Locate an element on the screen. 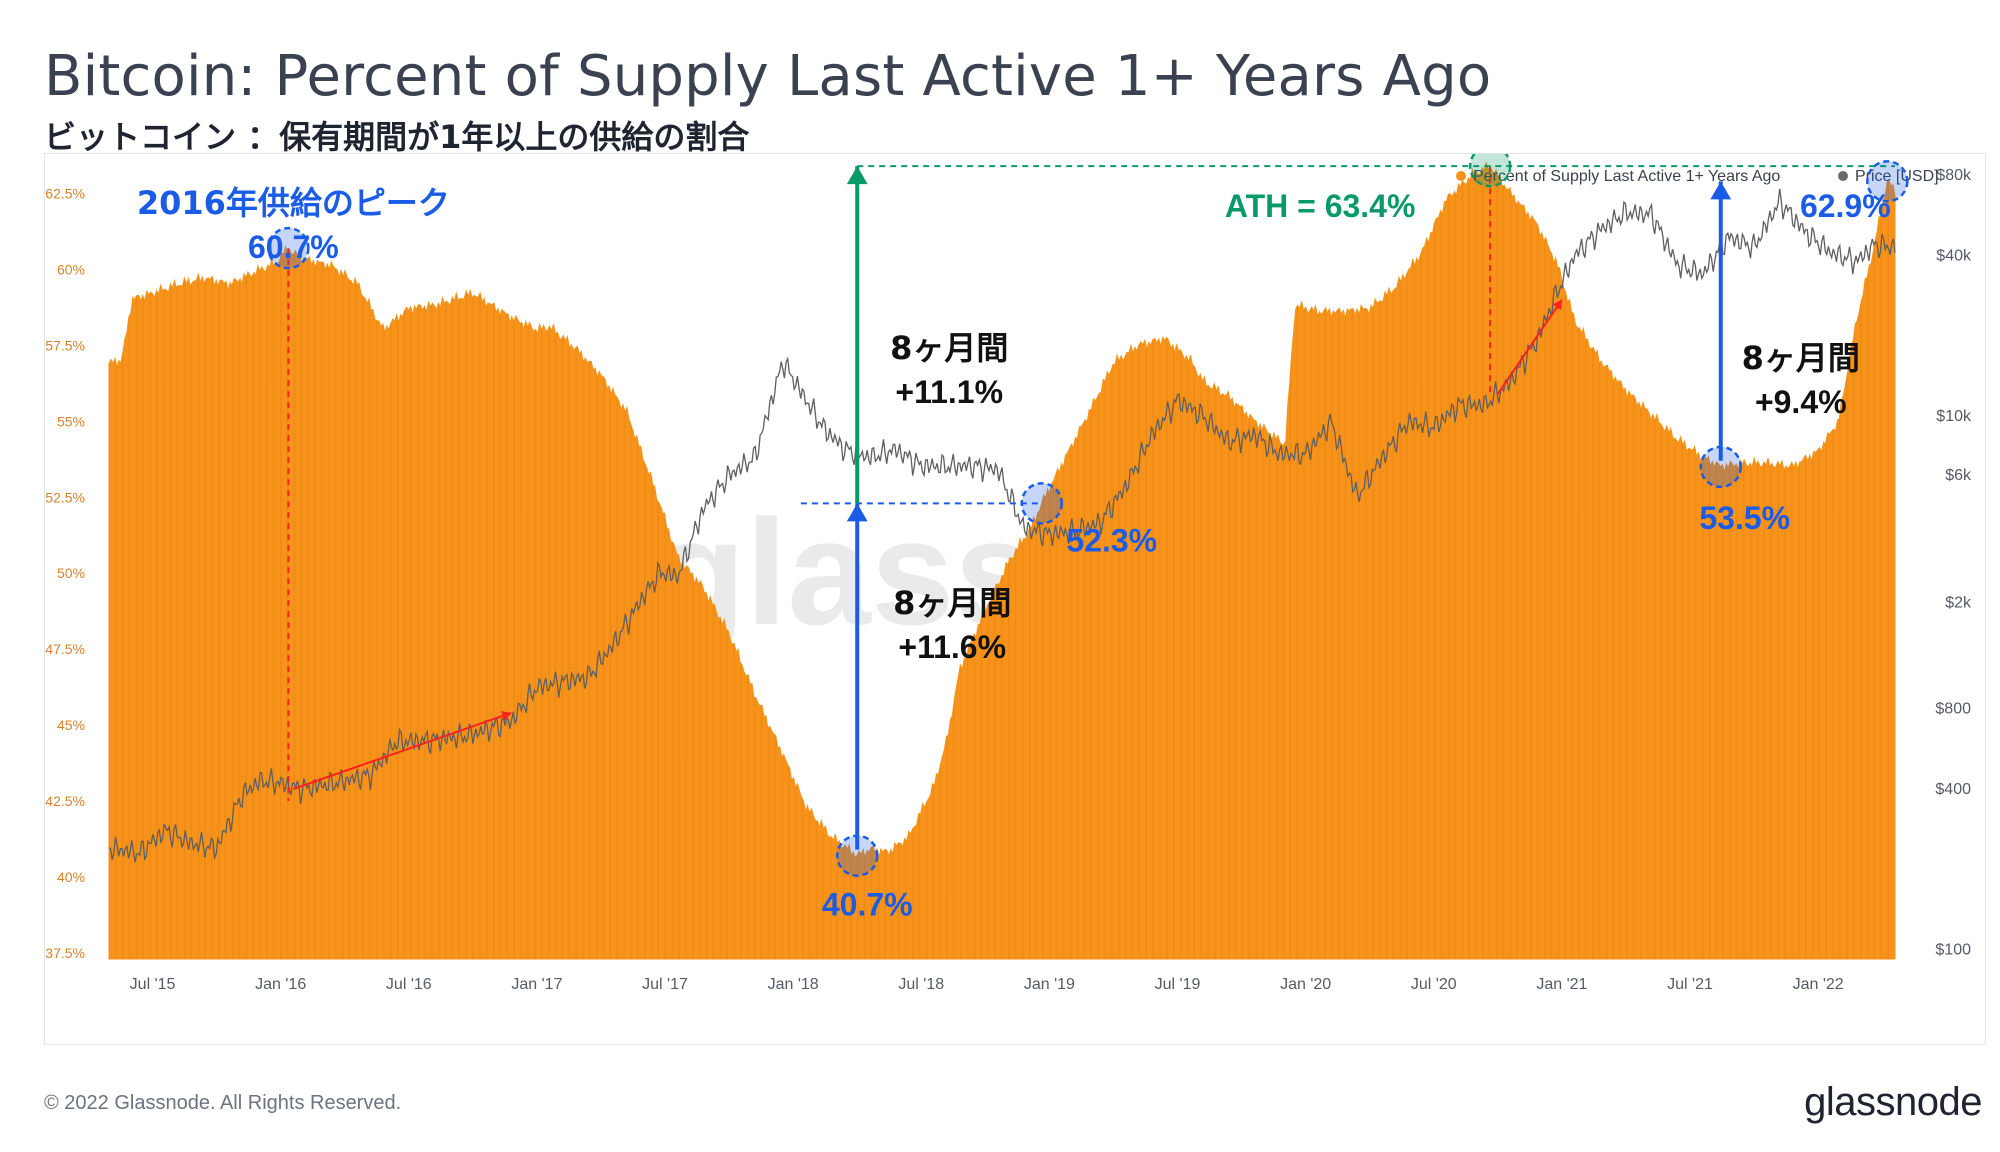  x-tick-label: Jan '21 is located at coordinates (1561, 984).